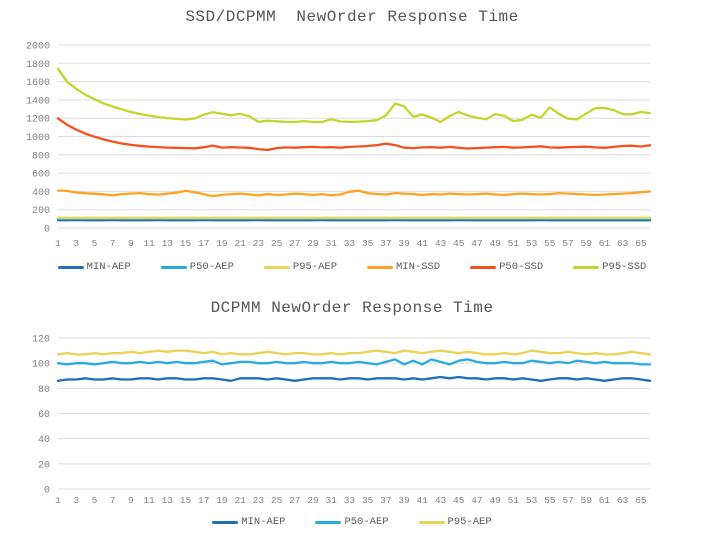 This screenshot has width=704, height=543. Describe the element at coordinates (113, 500) in the screenshot. I see `x-axis-label: 7` at that location.